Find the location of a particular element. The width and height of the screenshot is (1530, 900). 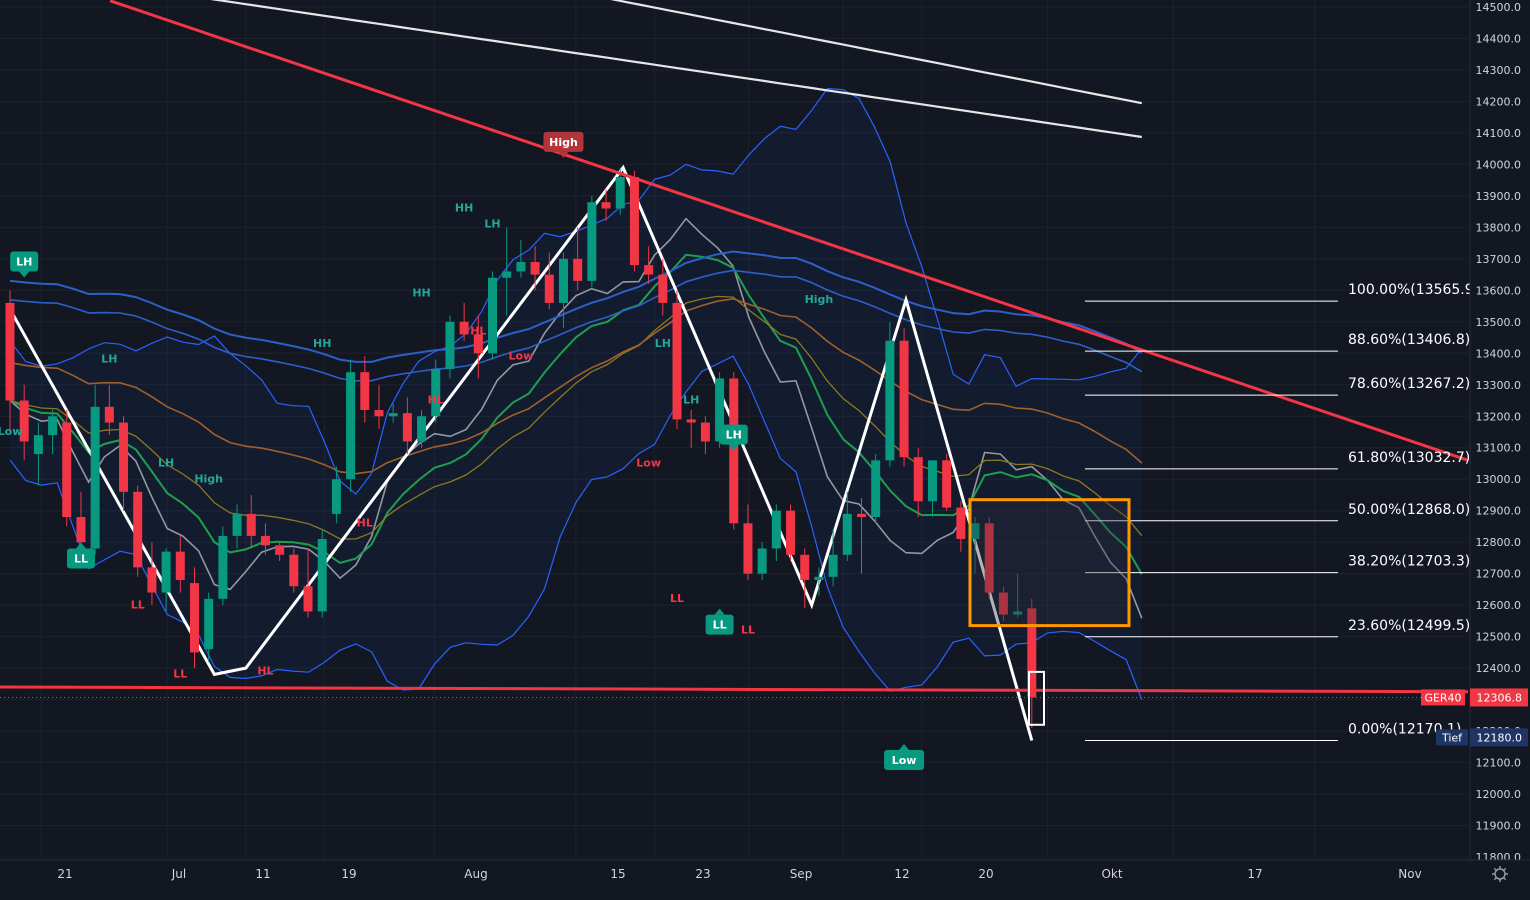

swing-label: Low is located at coordinates (11, 431).